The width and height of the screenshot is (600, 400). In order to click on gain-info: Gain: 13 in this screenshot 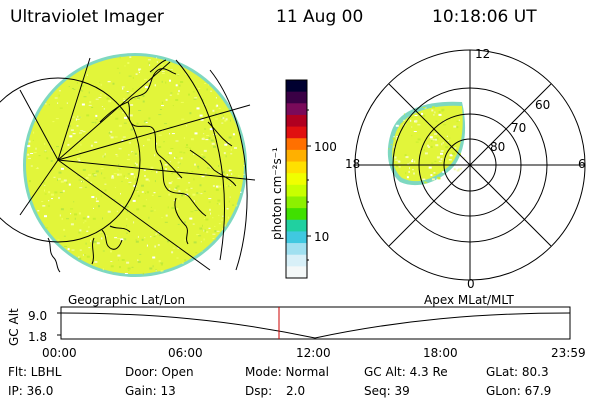, I will do `click(150, 391)`.